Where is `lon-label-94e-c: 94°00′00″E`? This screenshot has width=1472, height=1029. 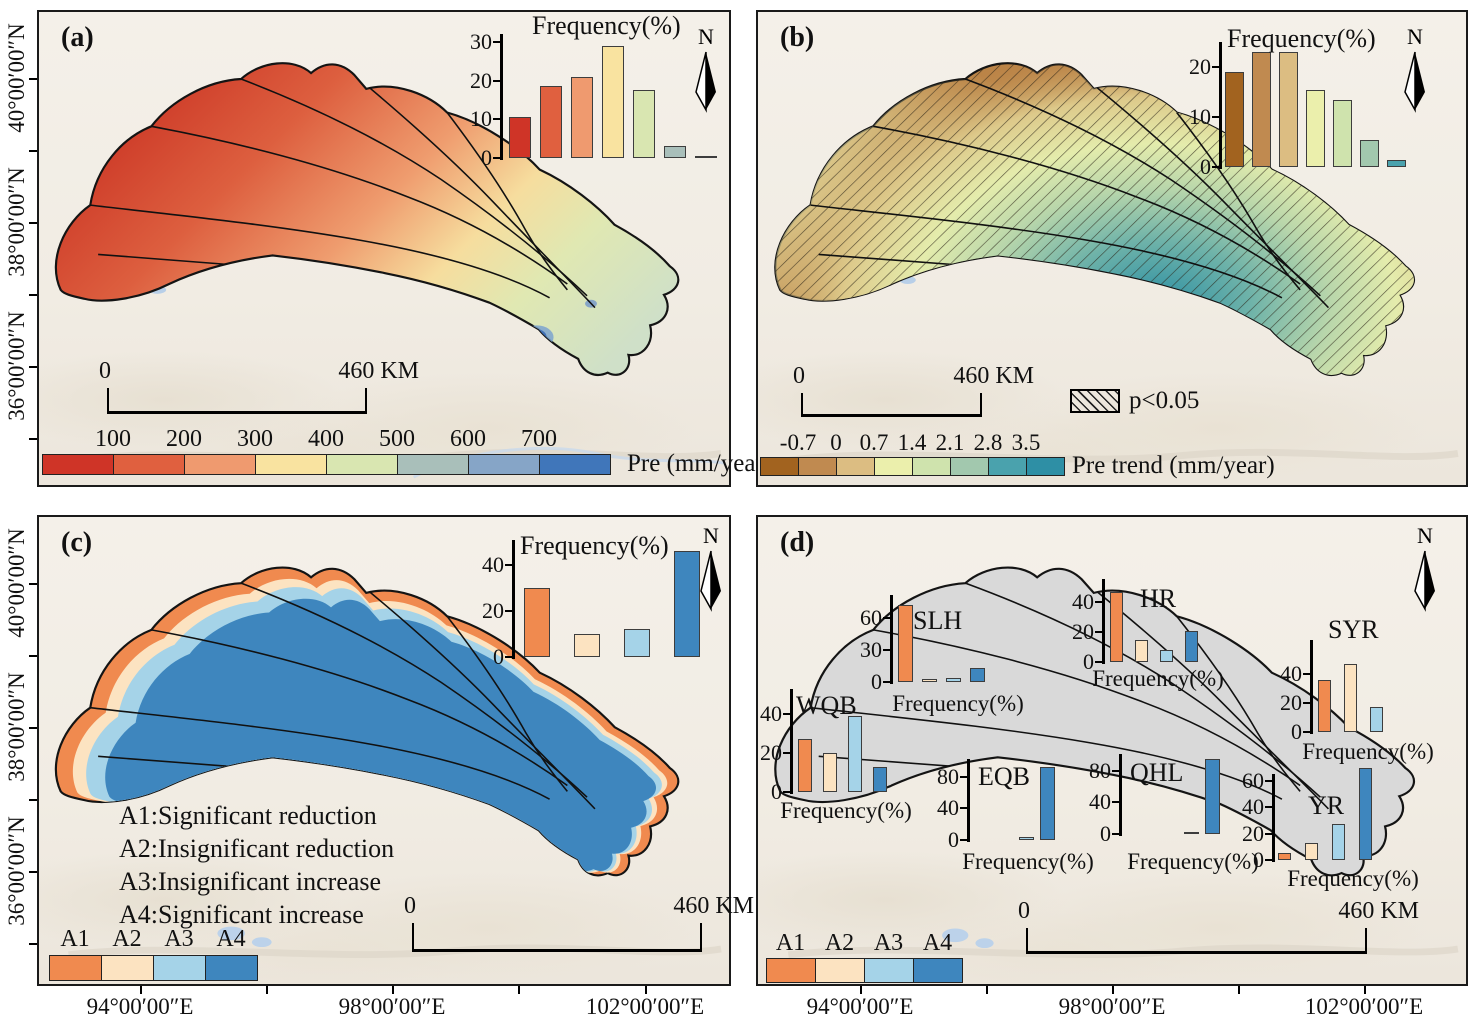
lon-label-94e-c: 94°00′00″E is located at coordinates (140, 1006).